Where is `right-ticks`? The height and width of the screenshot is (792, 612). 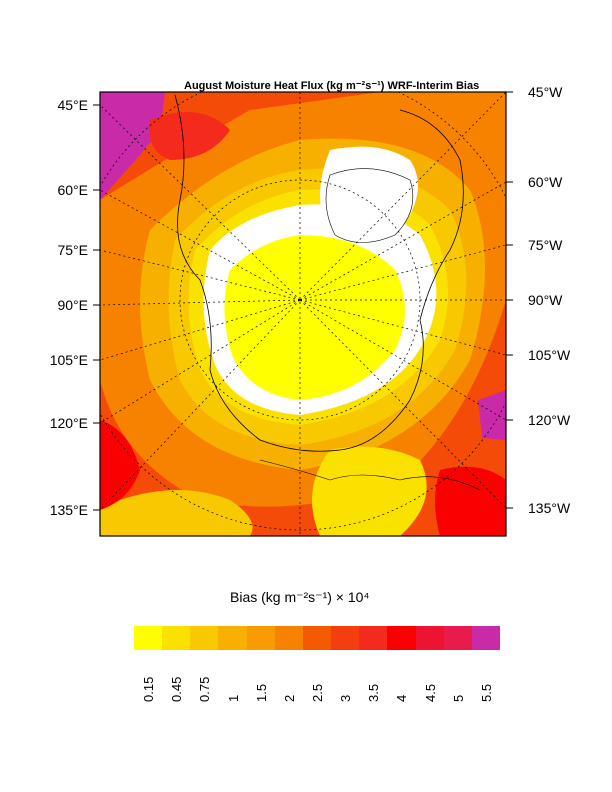
right-ticks is located at coordinates (509, 300).